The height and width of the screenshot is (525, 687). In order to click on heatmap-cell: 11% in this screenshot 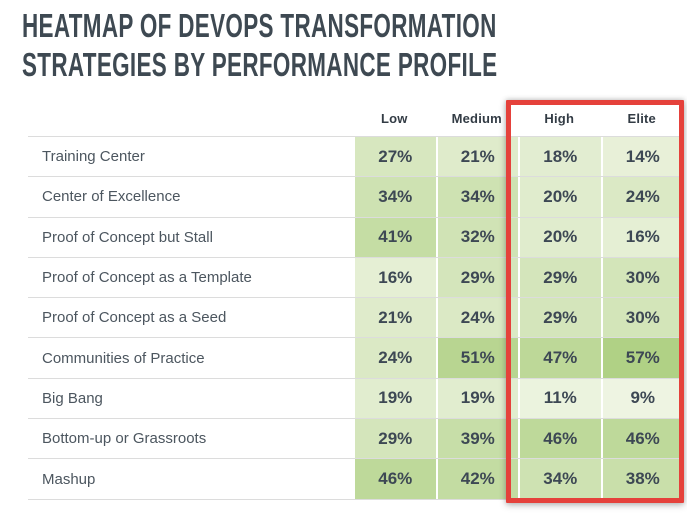, I will do `click(559, 398)`.